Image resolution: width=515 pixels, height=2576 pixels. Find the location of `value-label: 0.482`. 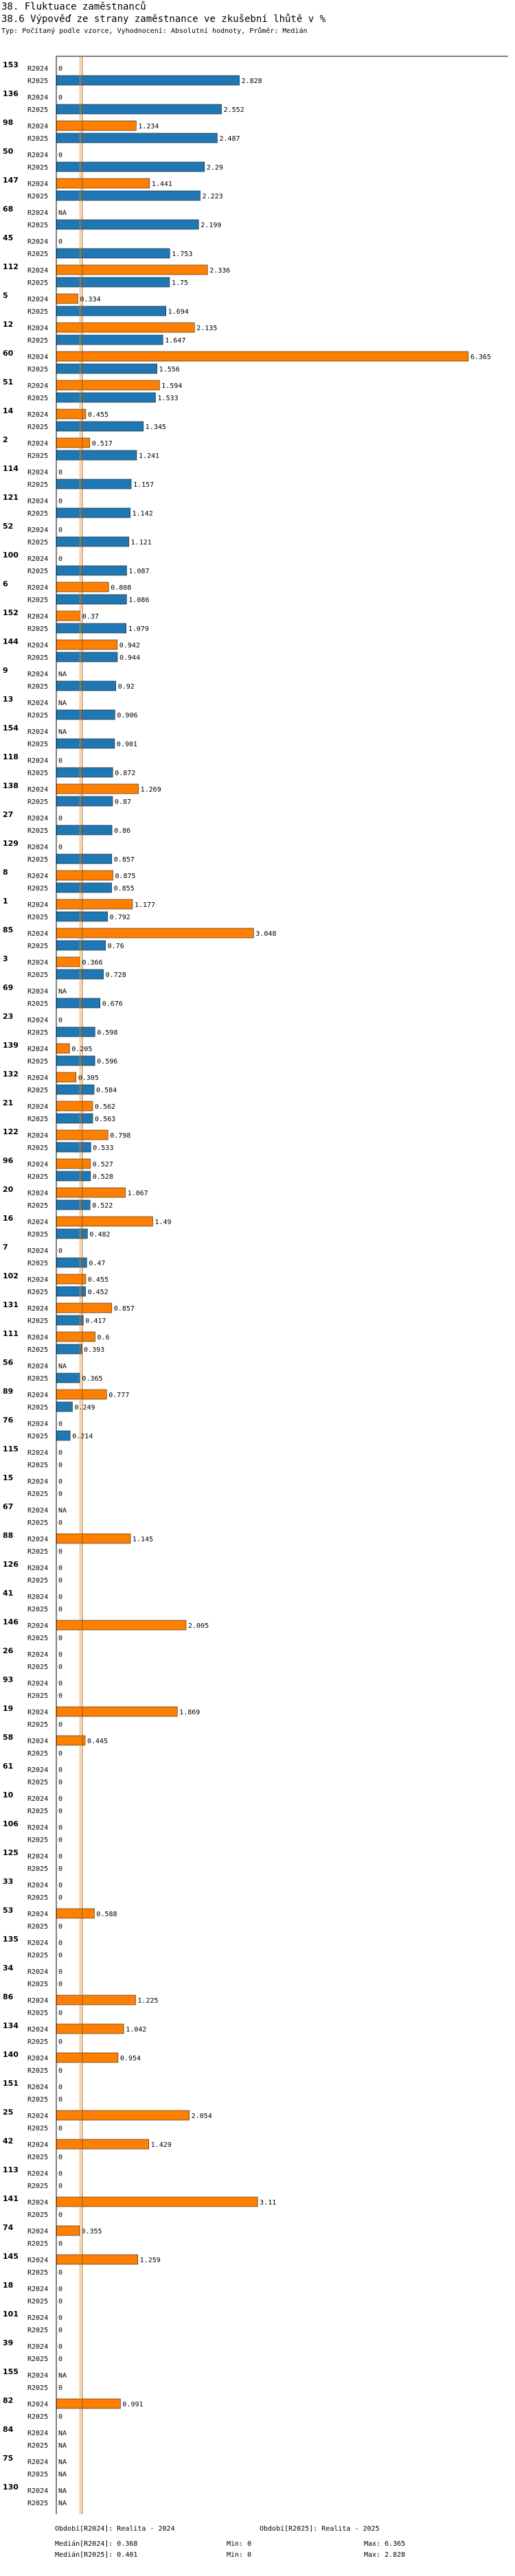

value-label: 0.482 is located at coordinates (99, 1235).